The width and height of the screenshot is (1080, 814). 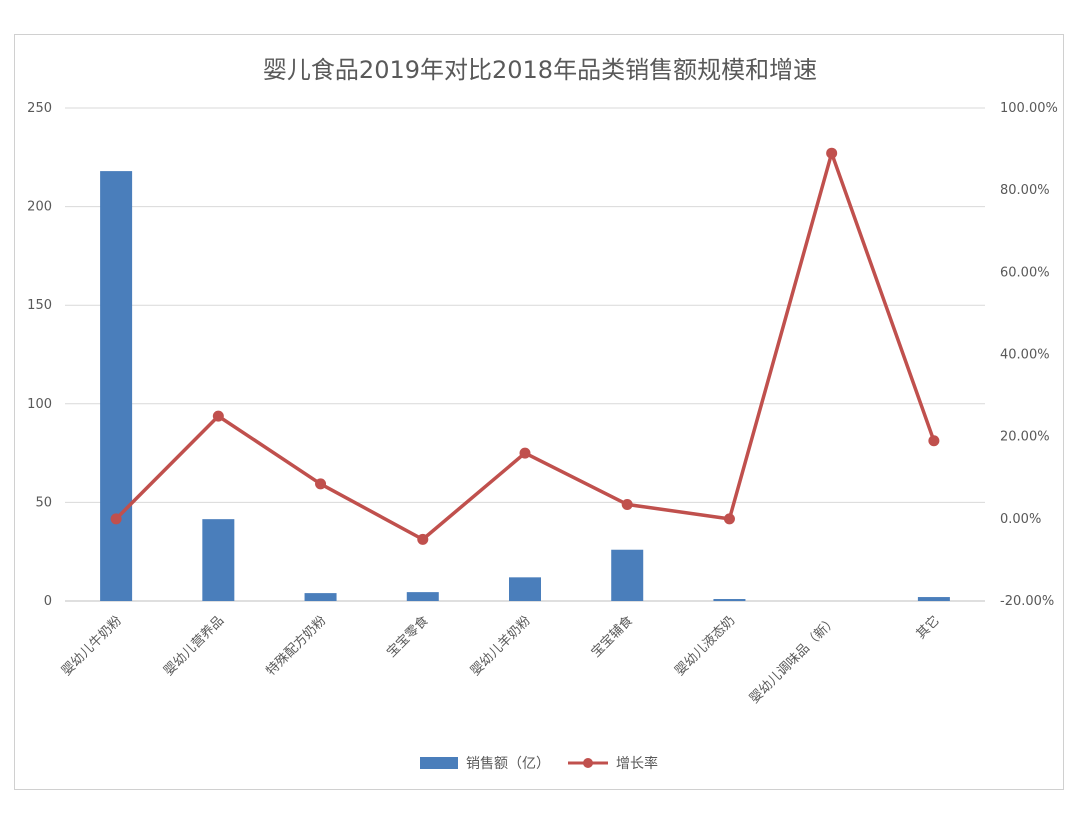 I want to click on category-label: 婴幼儿营养品, so click(x=194, y=646).